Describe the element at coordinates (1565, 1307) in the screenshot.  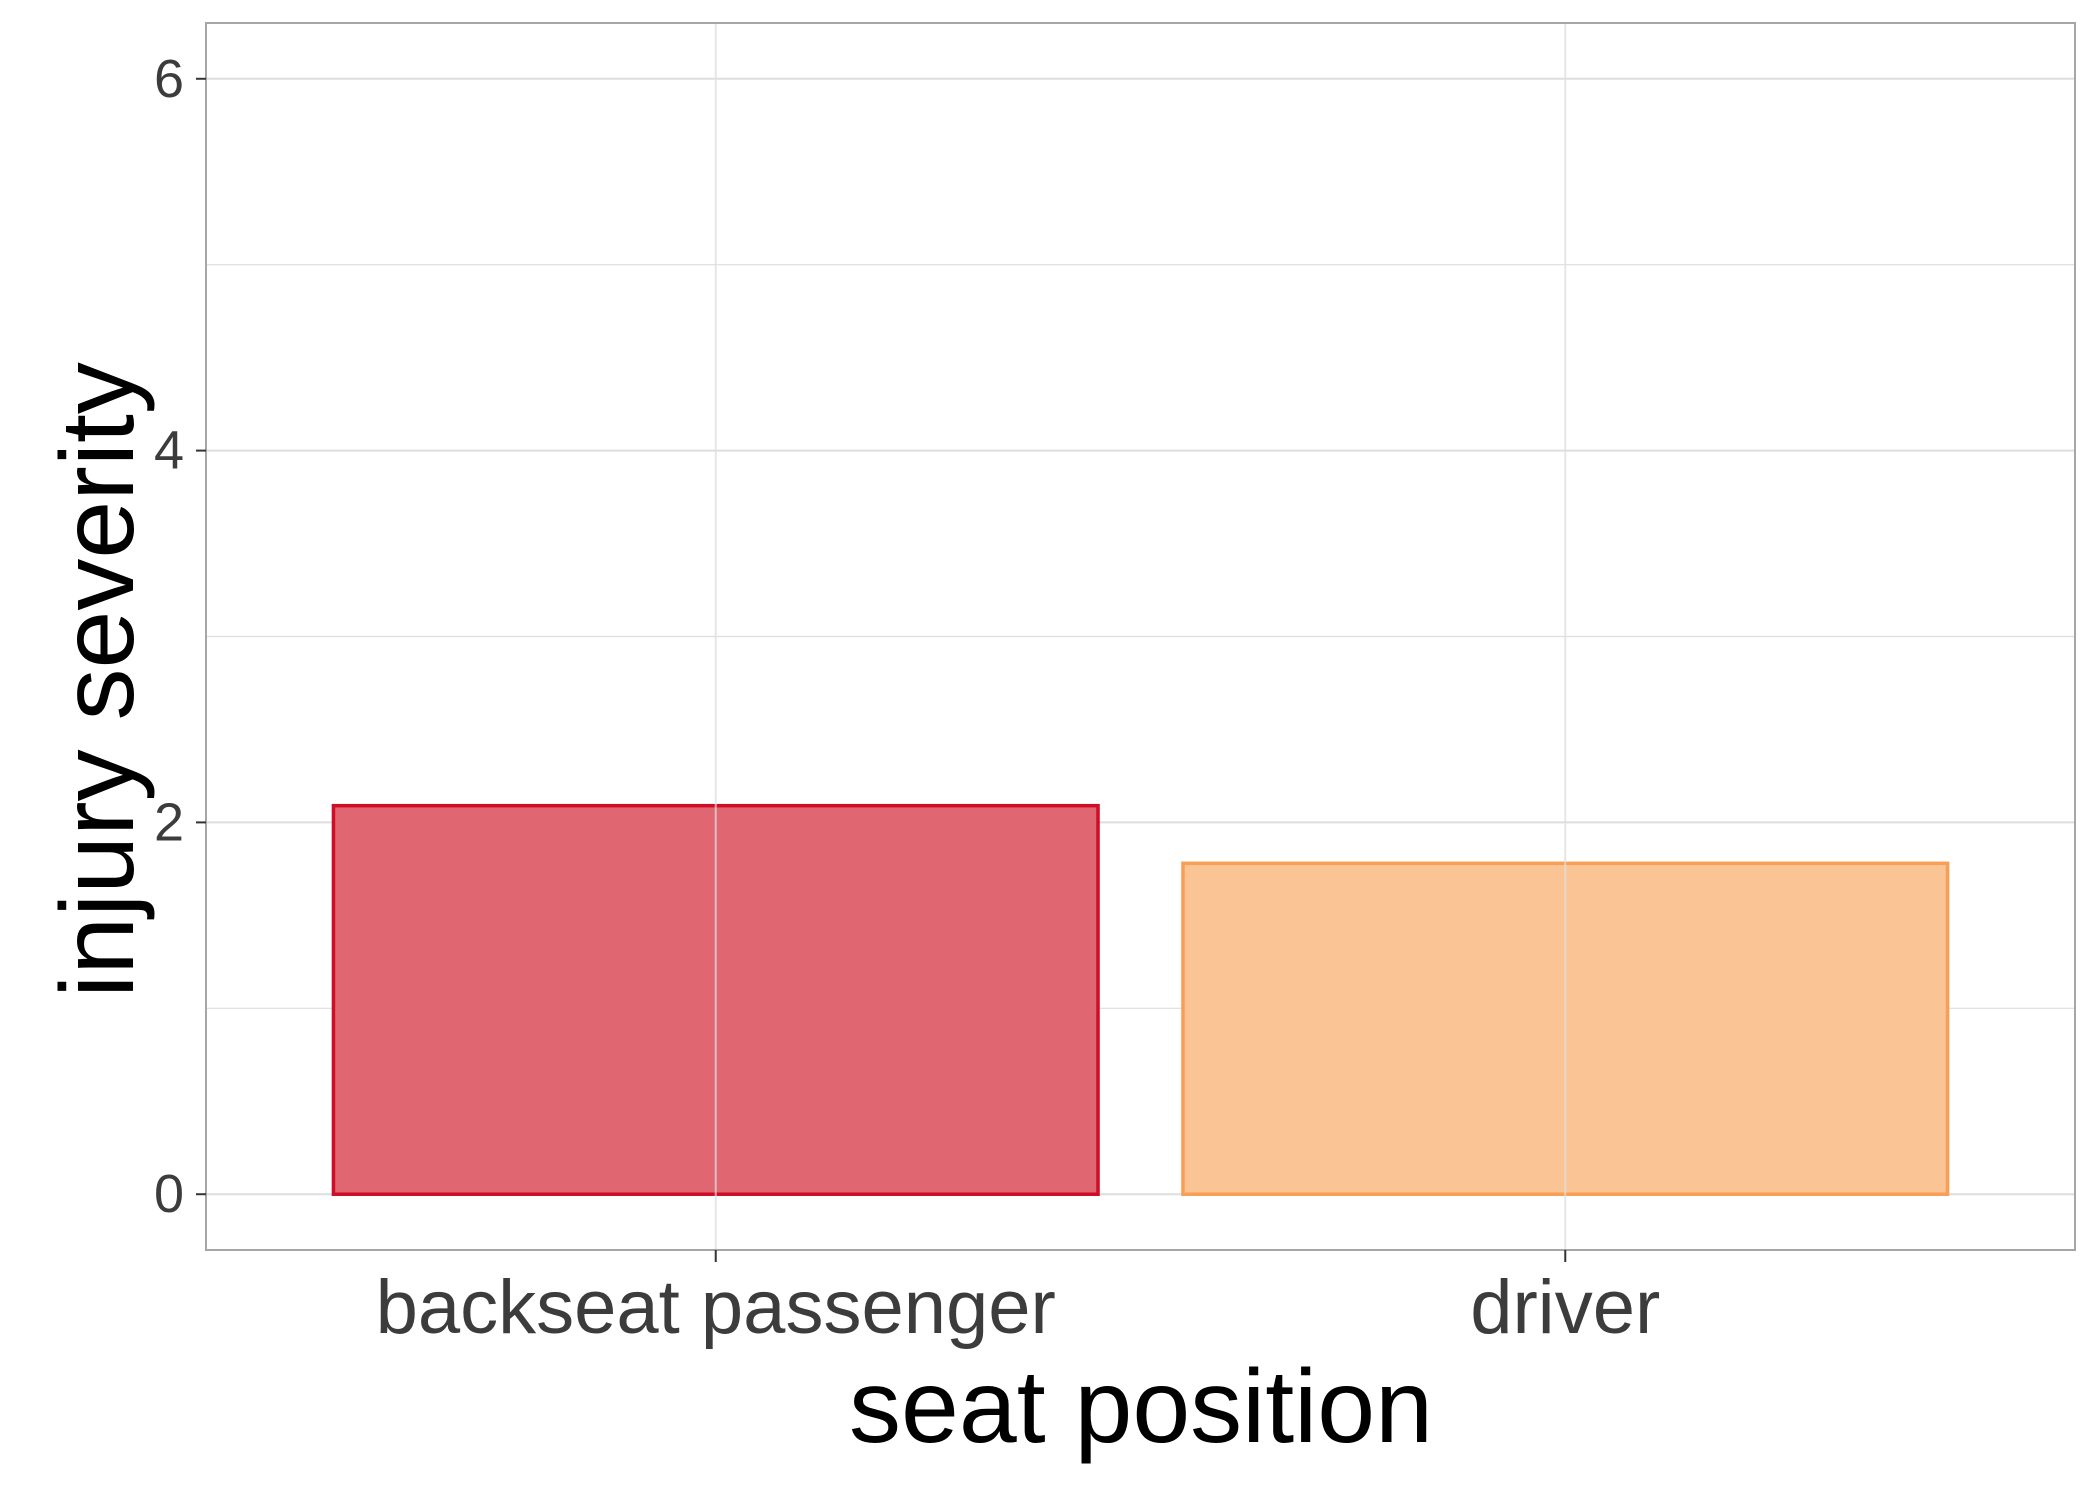
I see `x-tick-label: driver` at that location.